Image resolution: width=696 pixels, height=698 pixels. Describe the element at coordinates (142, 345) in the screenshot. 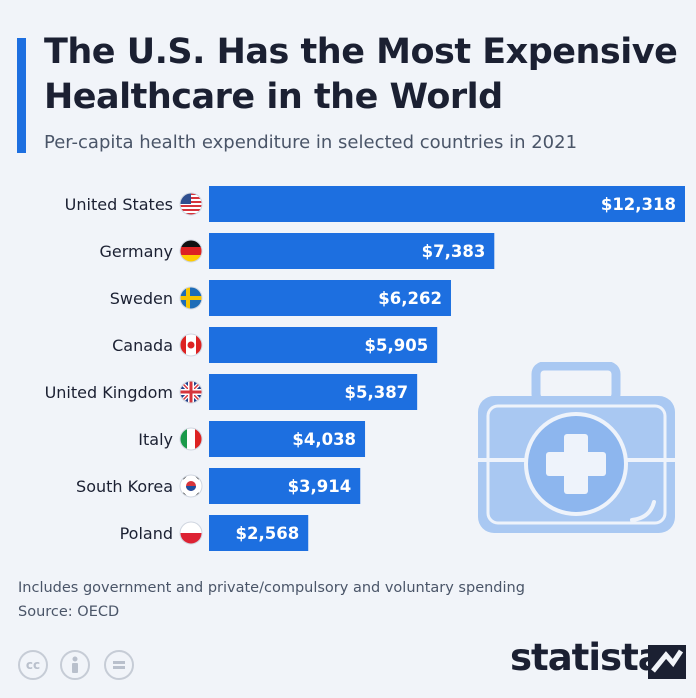

I see `category-label: Canada` at that location.